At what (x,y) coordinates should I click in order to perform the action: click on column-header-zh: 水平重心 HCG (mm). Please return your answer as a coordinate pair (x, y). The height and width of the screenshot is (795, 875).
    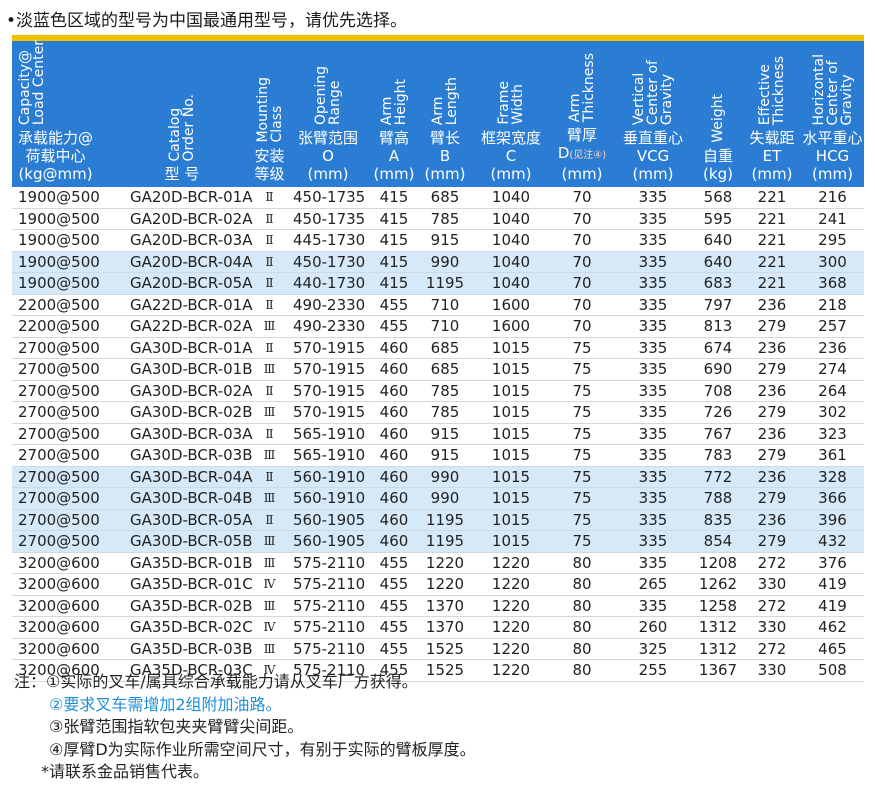
    Looking at the image, I should click on (832, 156).